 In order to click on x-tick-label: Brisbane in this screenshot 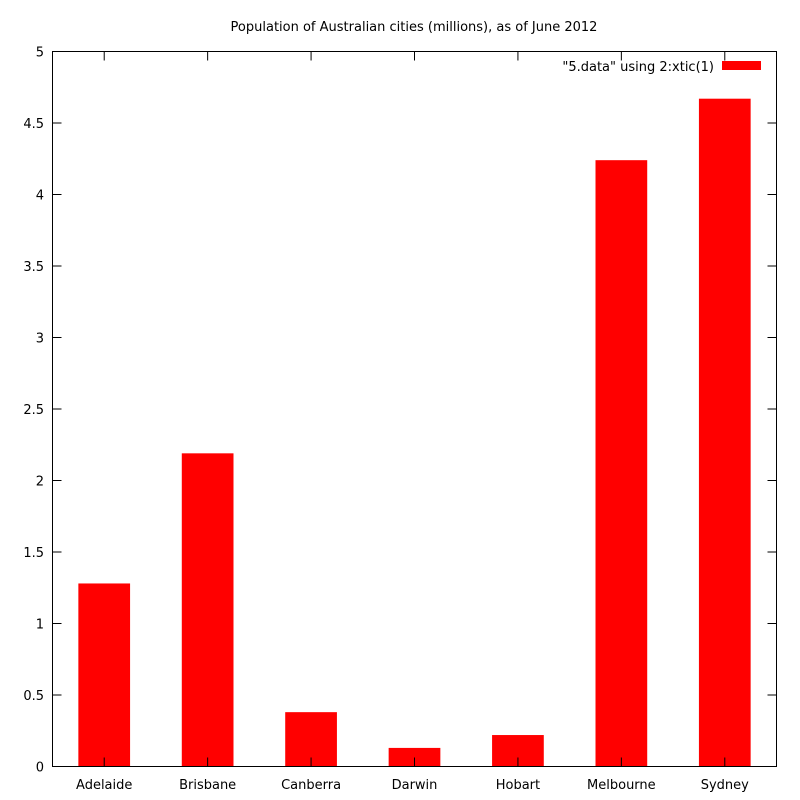, I will do `click(207, 785)`.